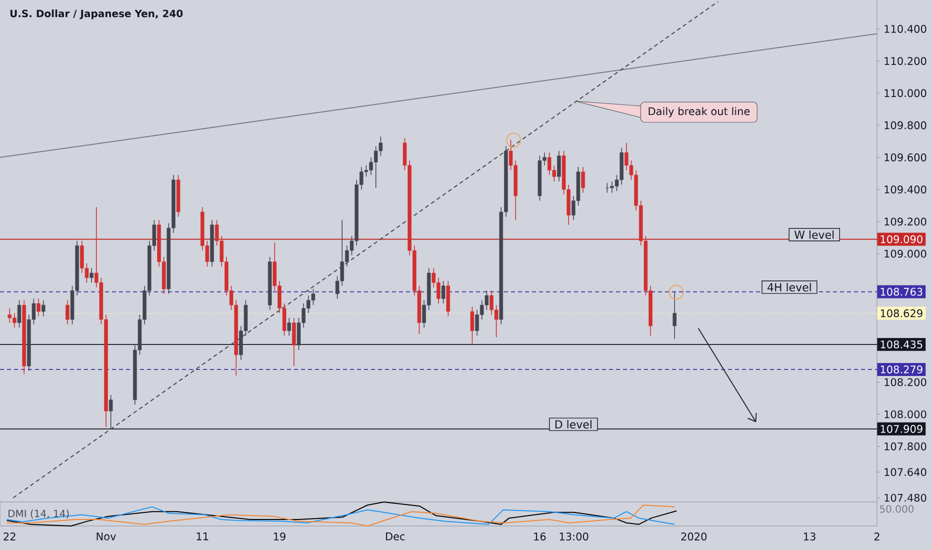  Describe the element at coordinates (905, 472) in the screenshot. I see `y-tick-label: 107.640` at that location.